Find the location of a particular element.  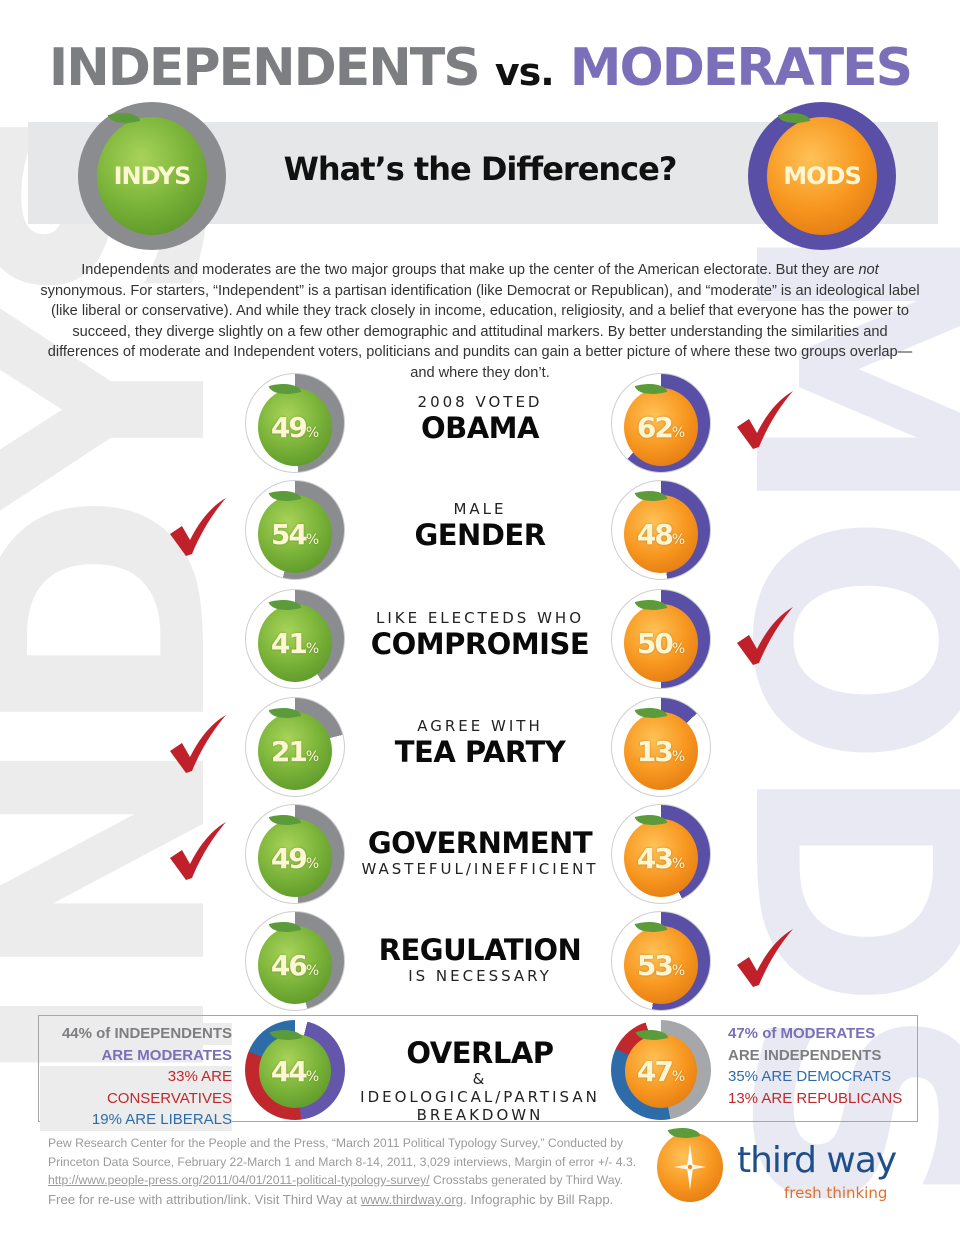

mods-badge: MODS is located at coordinates (822, 176).